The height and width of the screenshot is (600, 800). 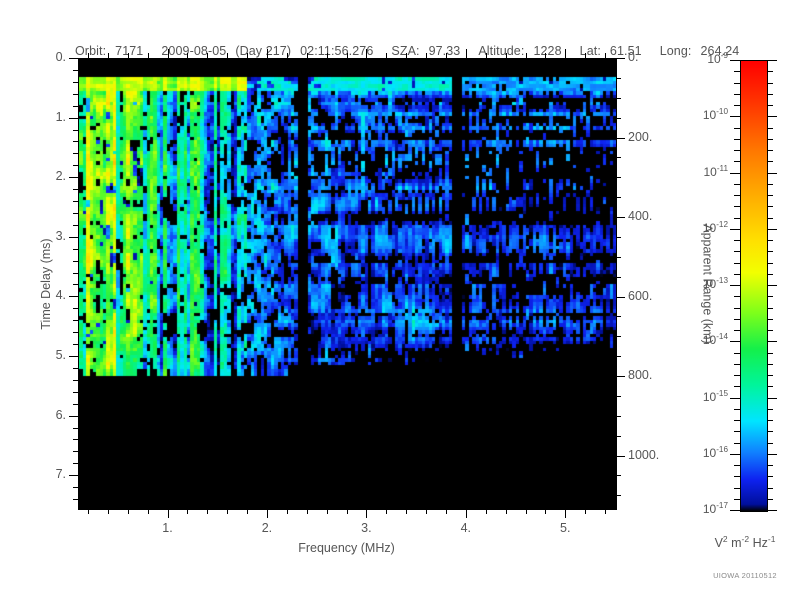 I want to click on lat-label: Lat:, so click(x=590, y=51).